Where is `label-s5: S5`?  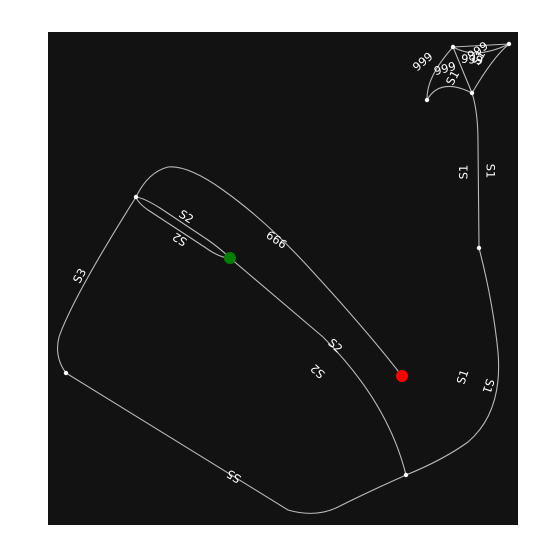
label-s5: S5 is located at coordinates (234, 477).